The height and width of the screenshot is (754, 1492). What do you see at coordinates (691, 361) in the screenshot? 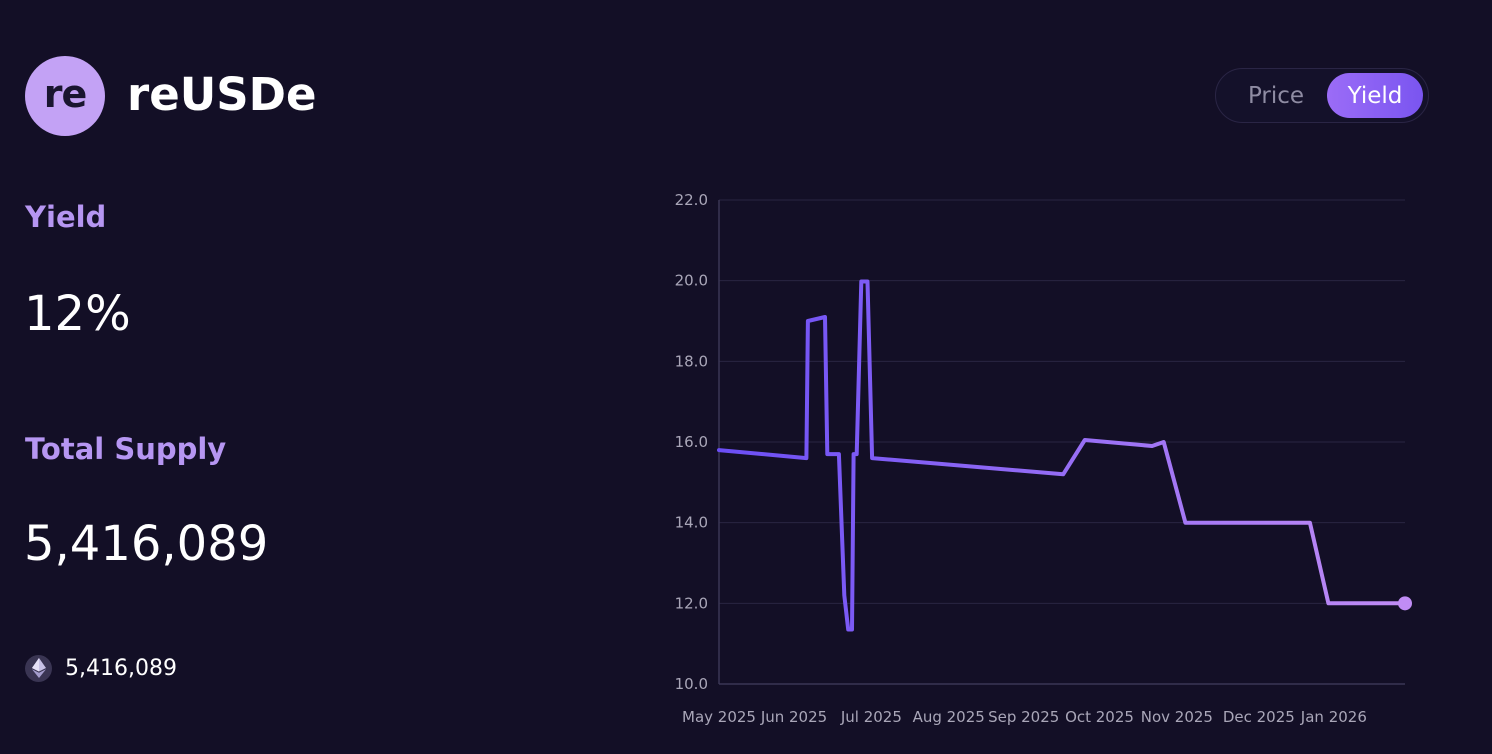
I see `y-tick-label: 18.0` at bounding box center [691, 361].